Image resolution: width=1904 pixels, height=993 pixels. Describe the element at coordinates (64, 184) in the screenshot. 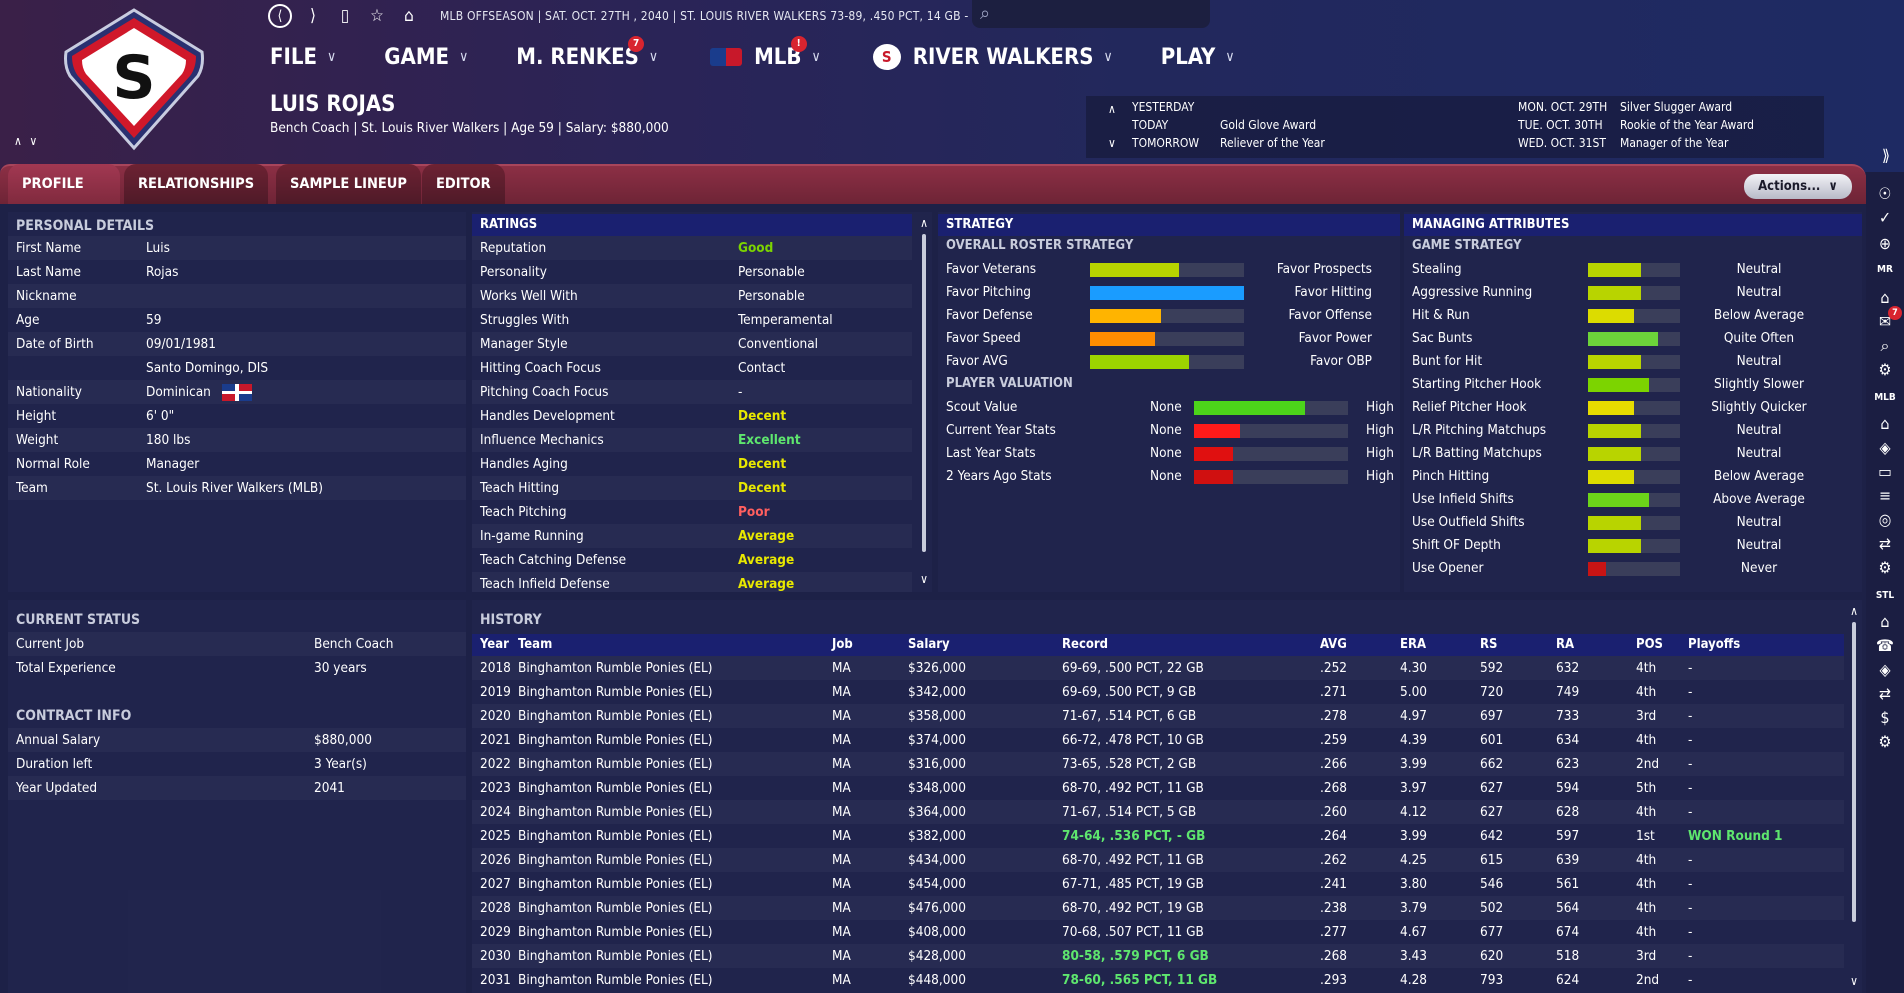

I see `tab-profile: PROFILE` at that location.